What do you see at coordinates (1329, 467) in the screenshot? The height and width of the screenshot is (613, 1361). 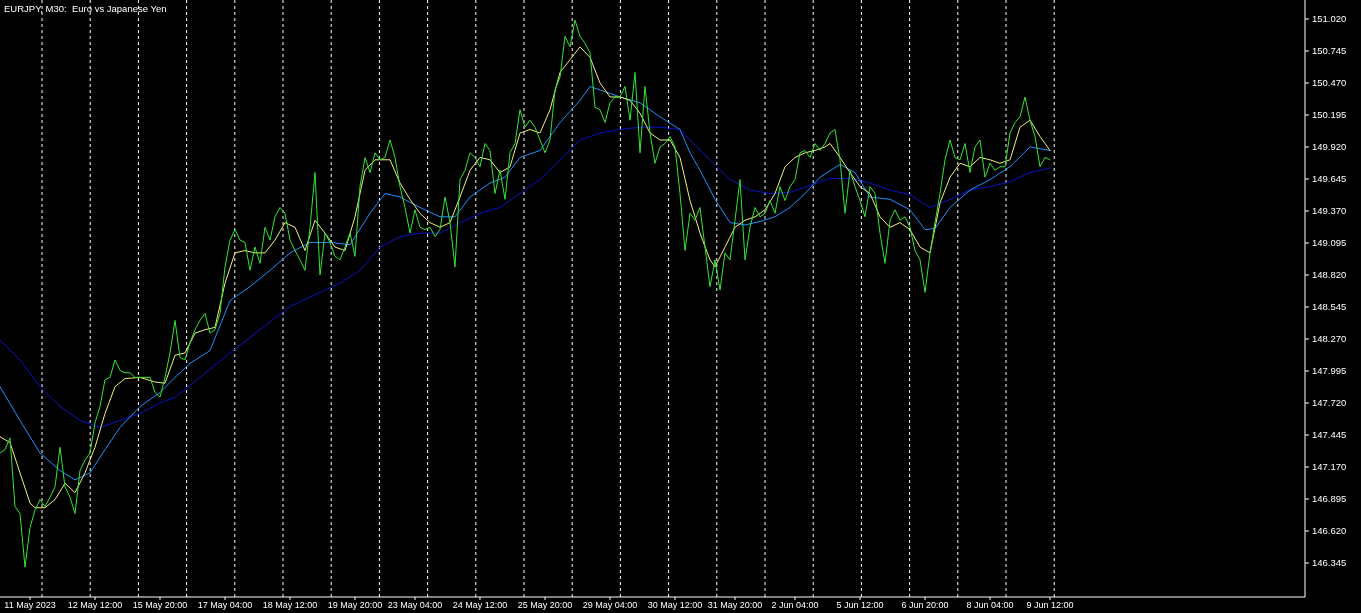 I see `y-tick-label: 147.170` at bounding box center [1329, 467].